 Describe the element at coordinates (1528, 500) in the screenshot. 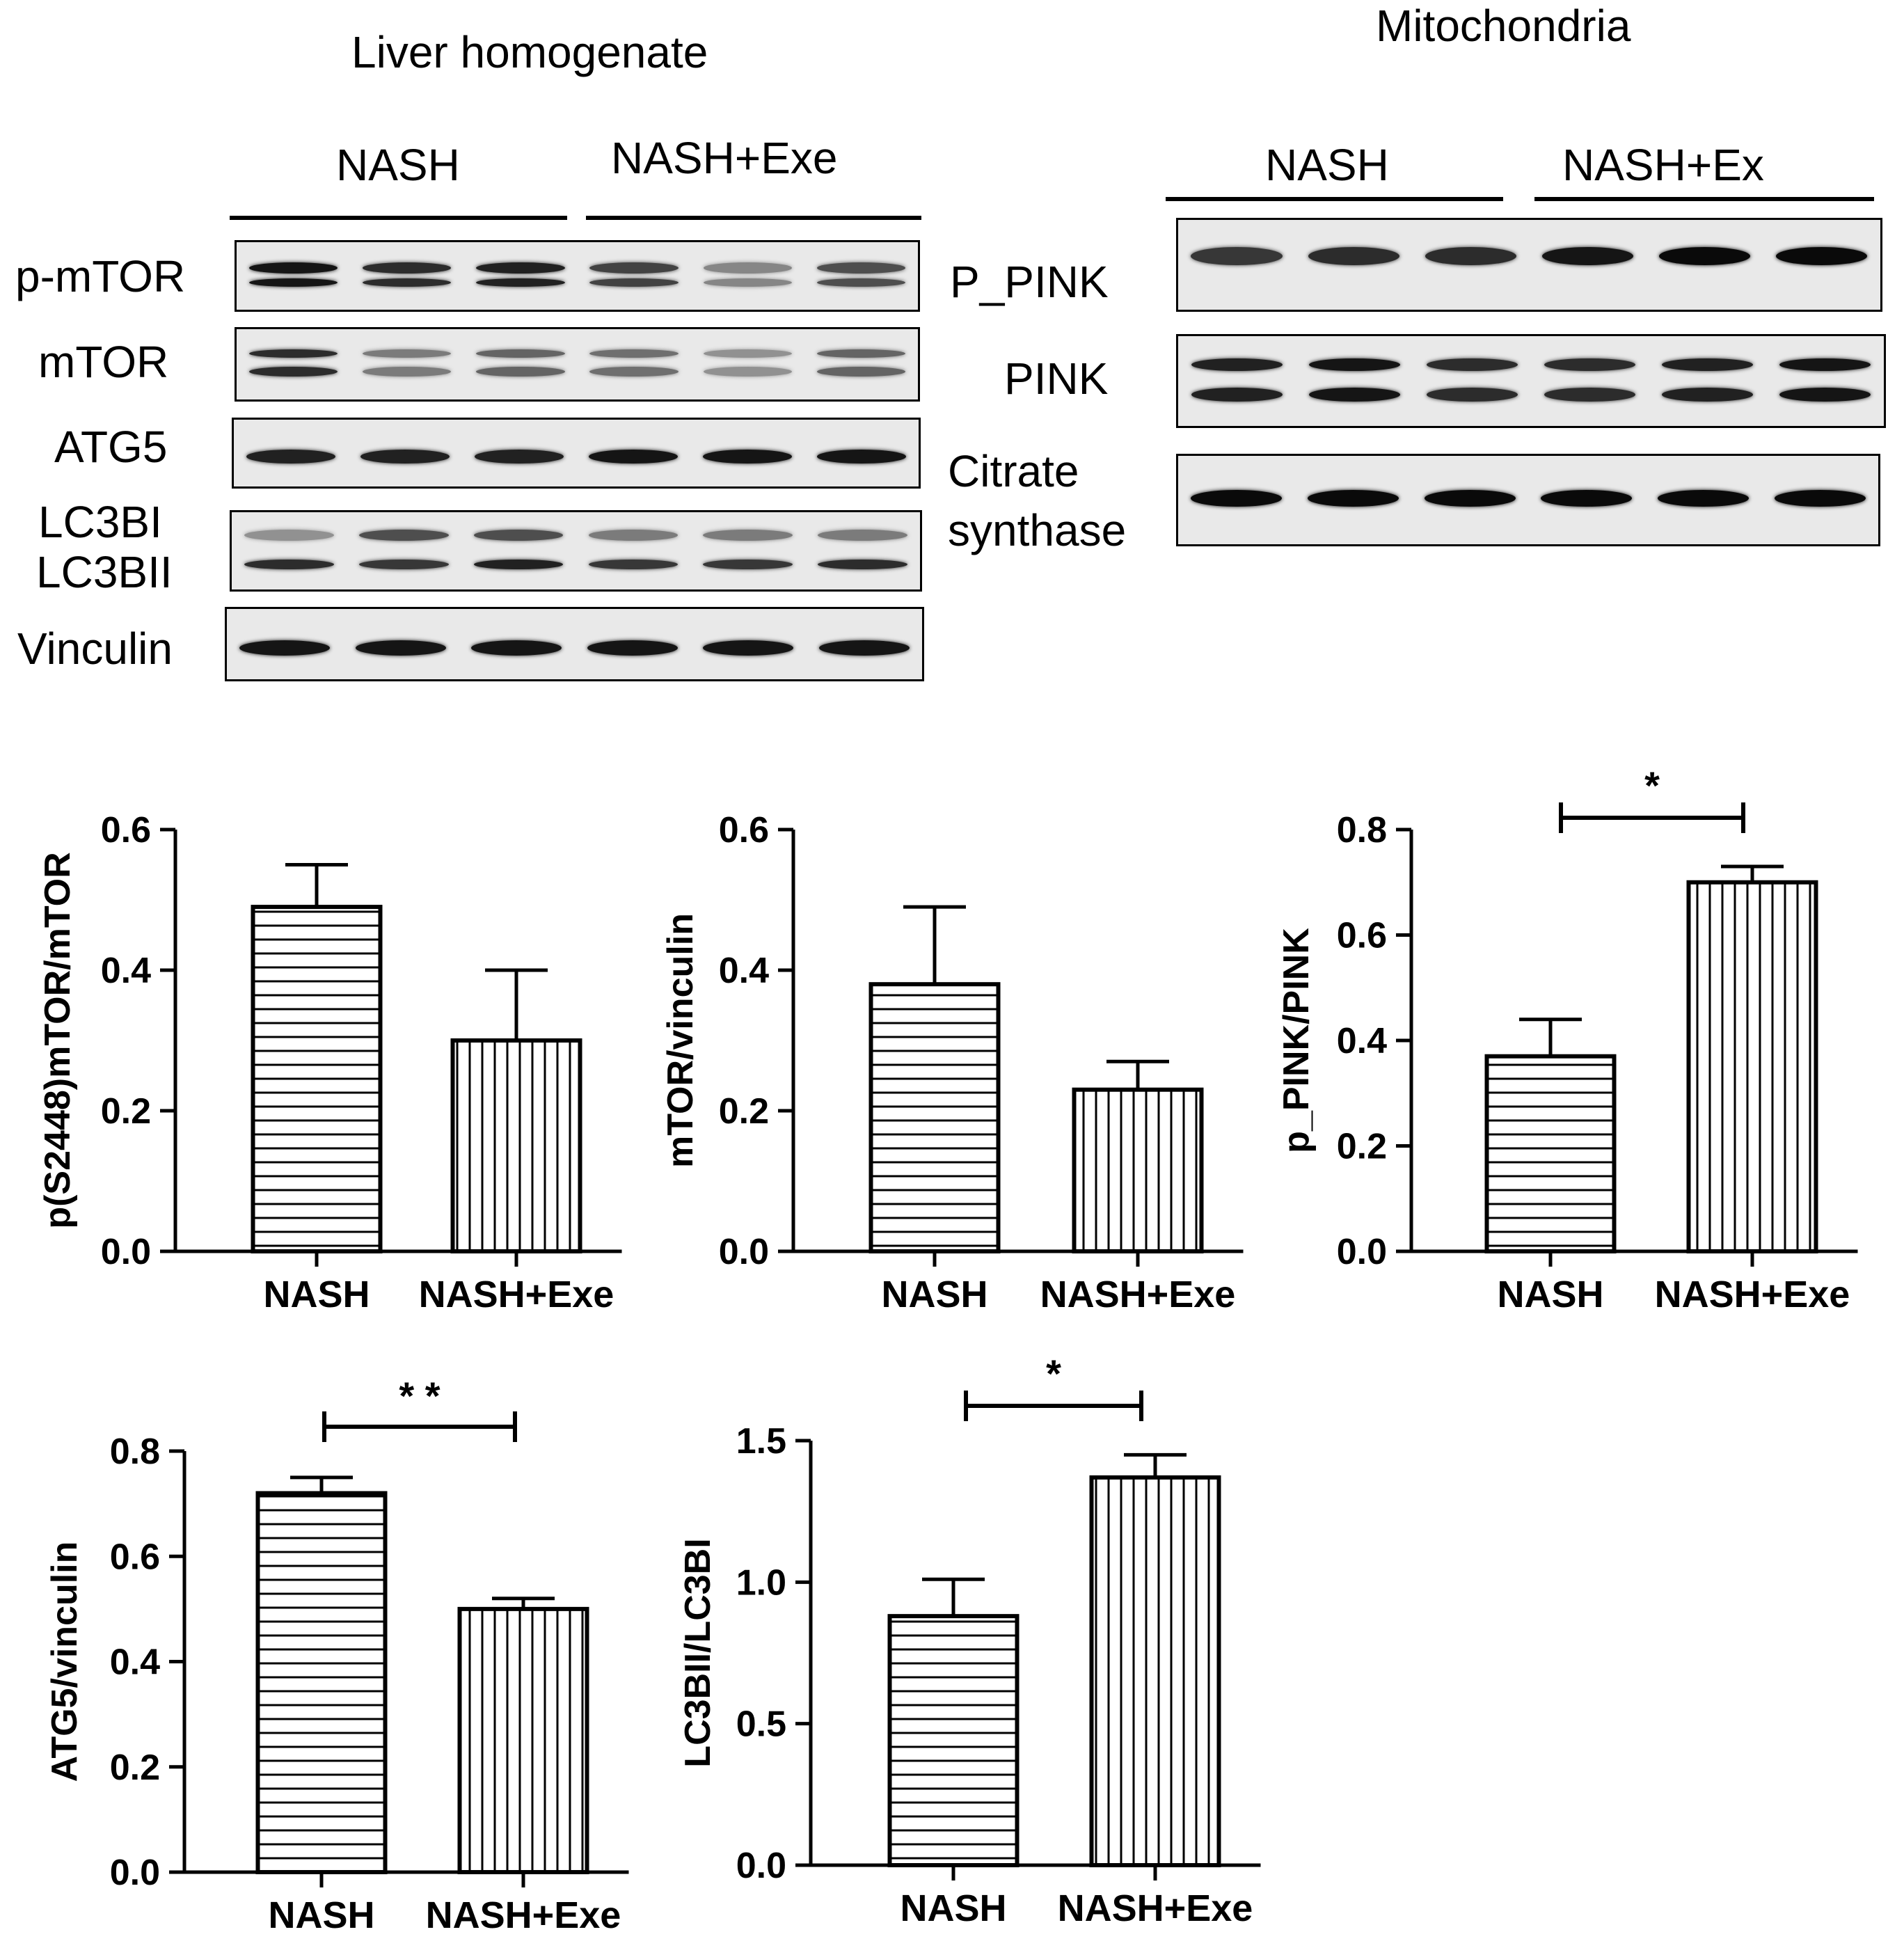

I see `blot-citrate-synthase` at that location.